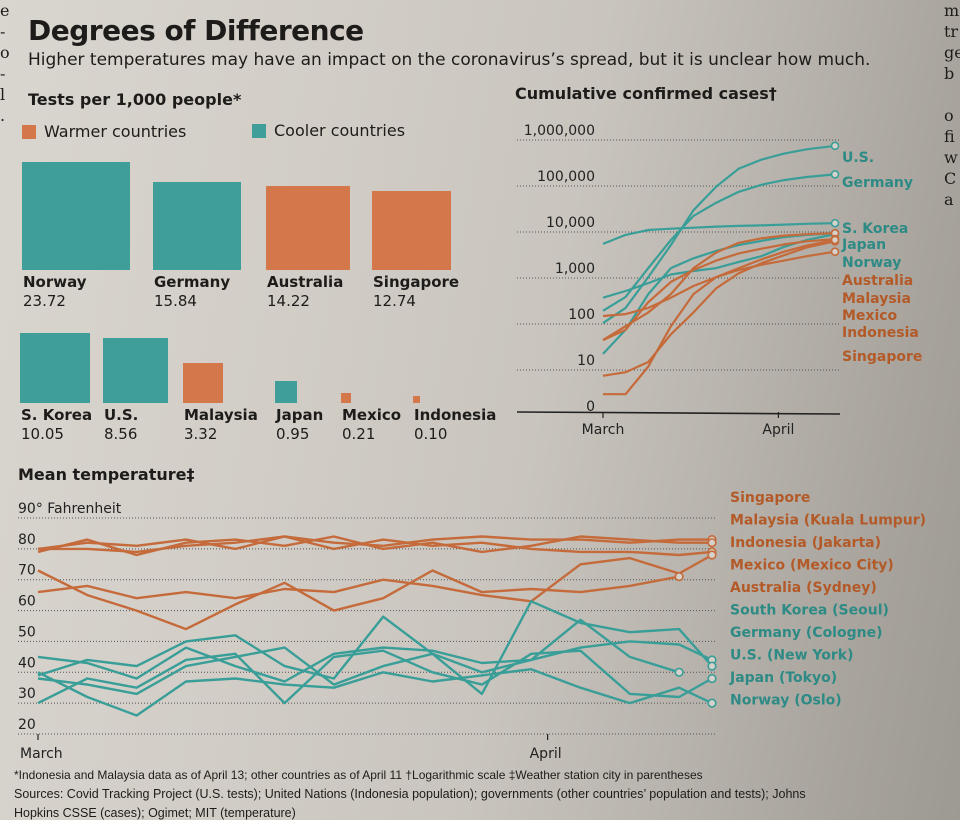 The image size is (960, 820). What do you see at coordinates (882, 357) in the screenshot?
I see `cases-series-label: Singapore` at bounding box center [882, 357].